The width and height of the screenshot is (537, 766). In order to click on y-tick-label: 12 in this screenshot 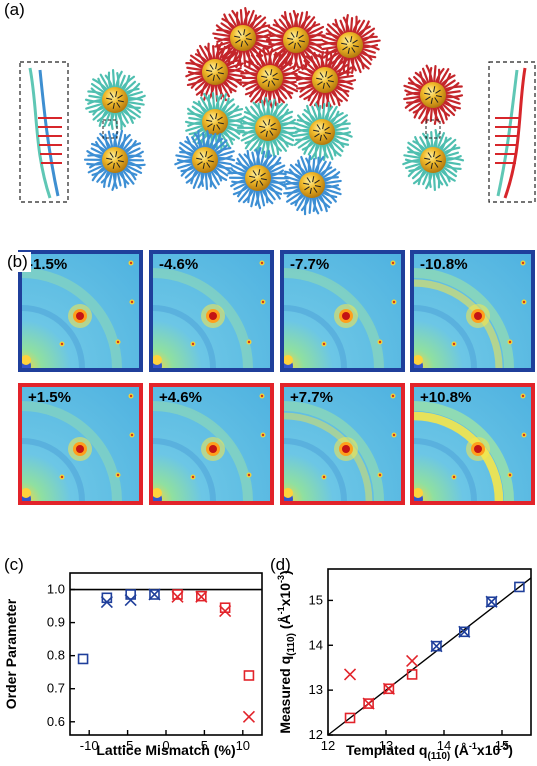, I will do `click(316, 734)`.